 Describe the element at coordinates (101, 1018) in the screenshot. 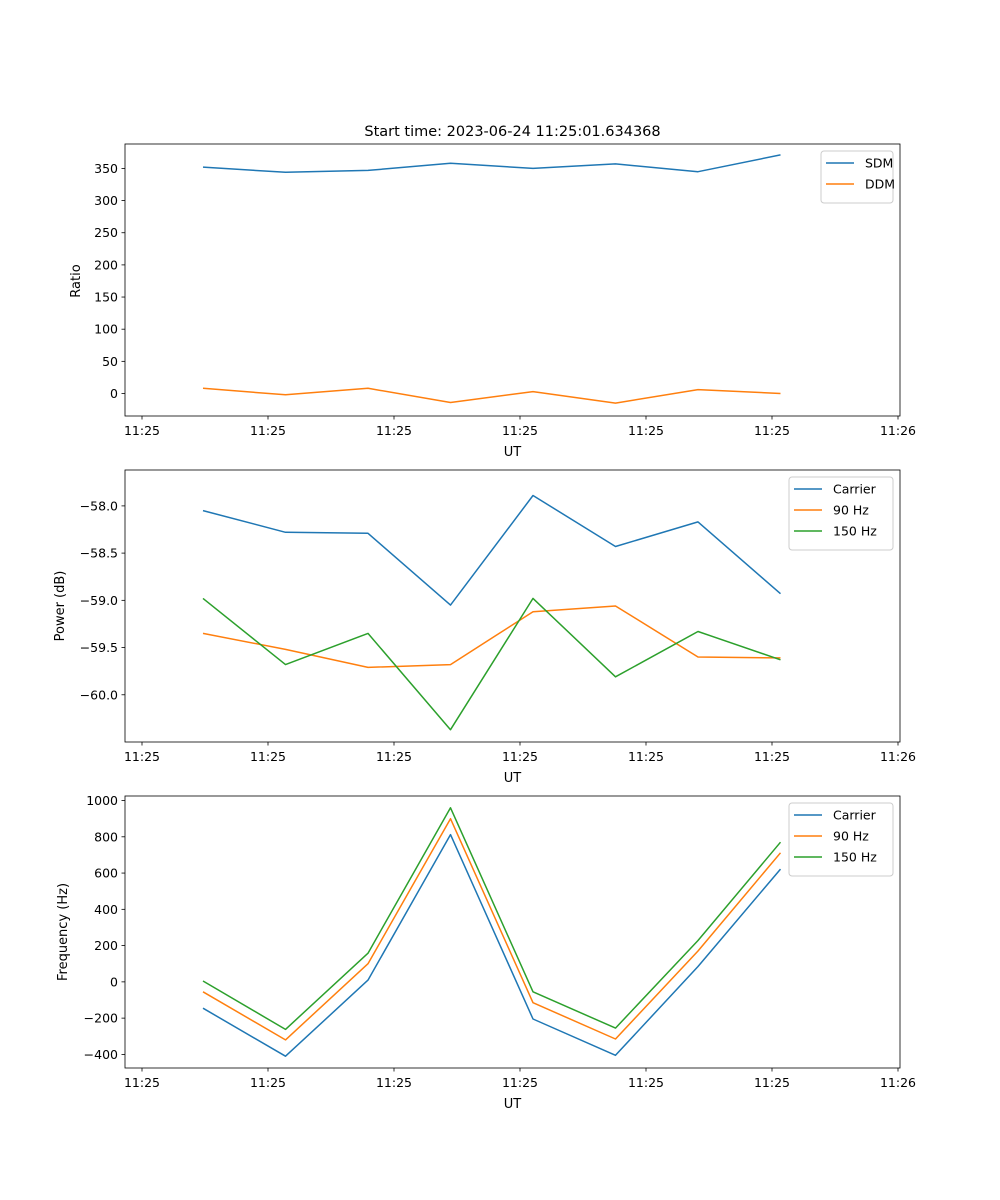

I see `y-tick-label: −200` at that location.